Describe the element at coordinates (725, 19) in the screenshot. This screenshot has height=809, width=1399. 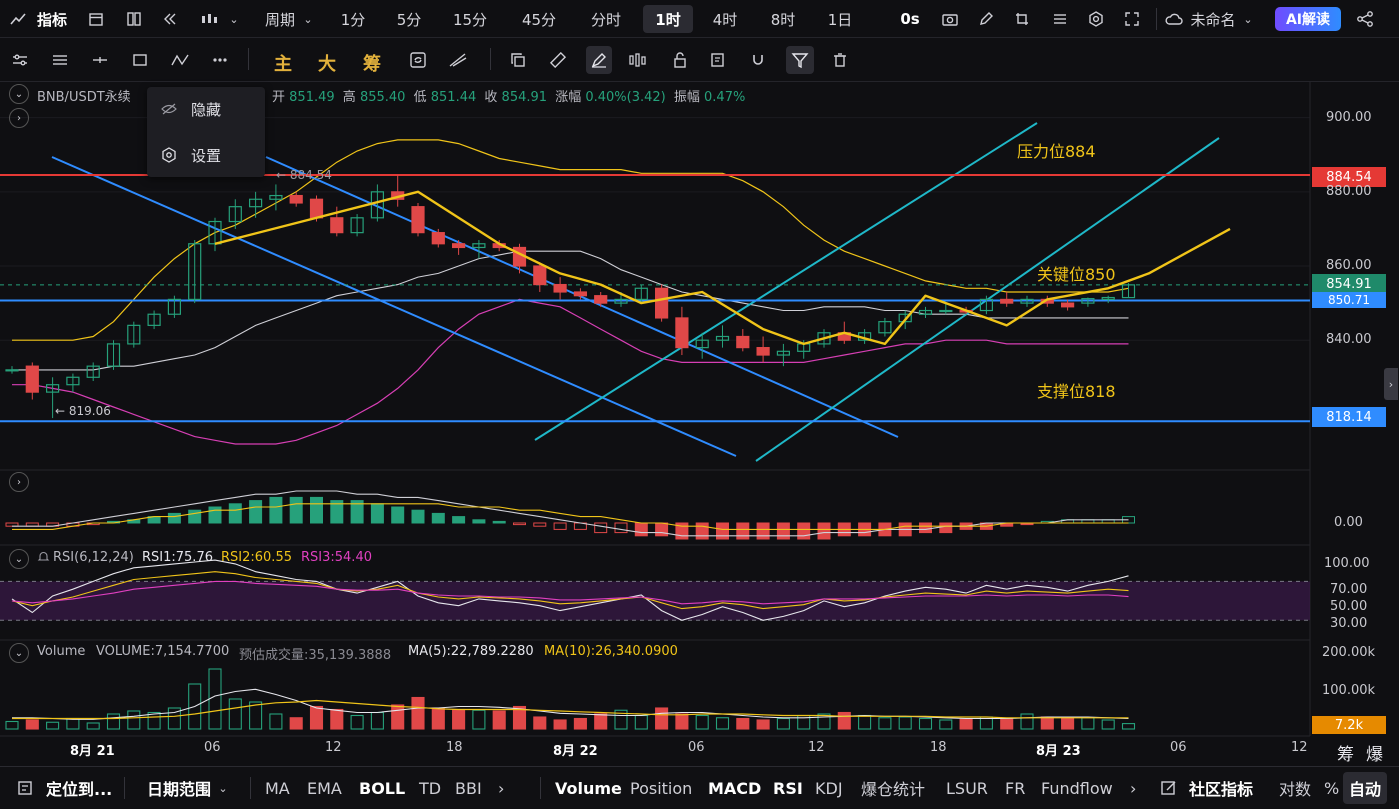
I see `tf-4h: 4时` at that location.